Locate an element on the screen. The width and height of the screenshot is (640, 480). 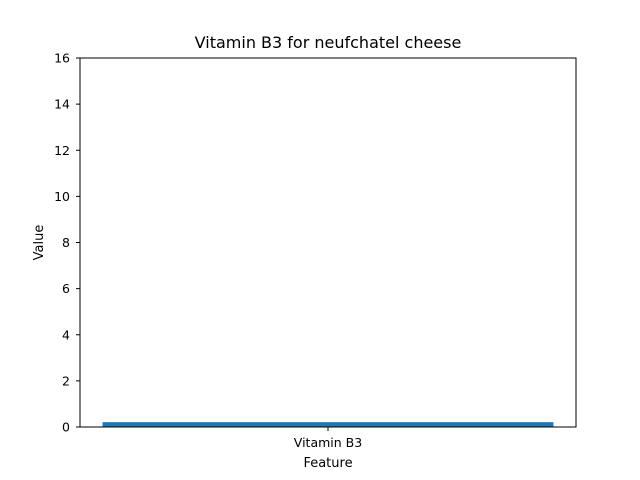
y-tick-label: 14 is located at coordinates (62, 104).